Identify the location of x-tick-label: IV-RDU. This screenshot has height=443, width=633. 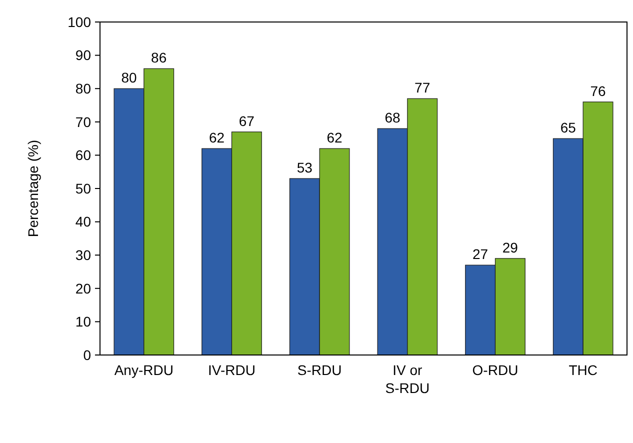
(232, 370).